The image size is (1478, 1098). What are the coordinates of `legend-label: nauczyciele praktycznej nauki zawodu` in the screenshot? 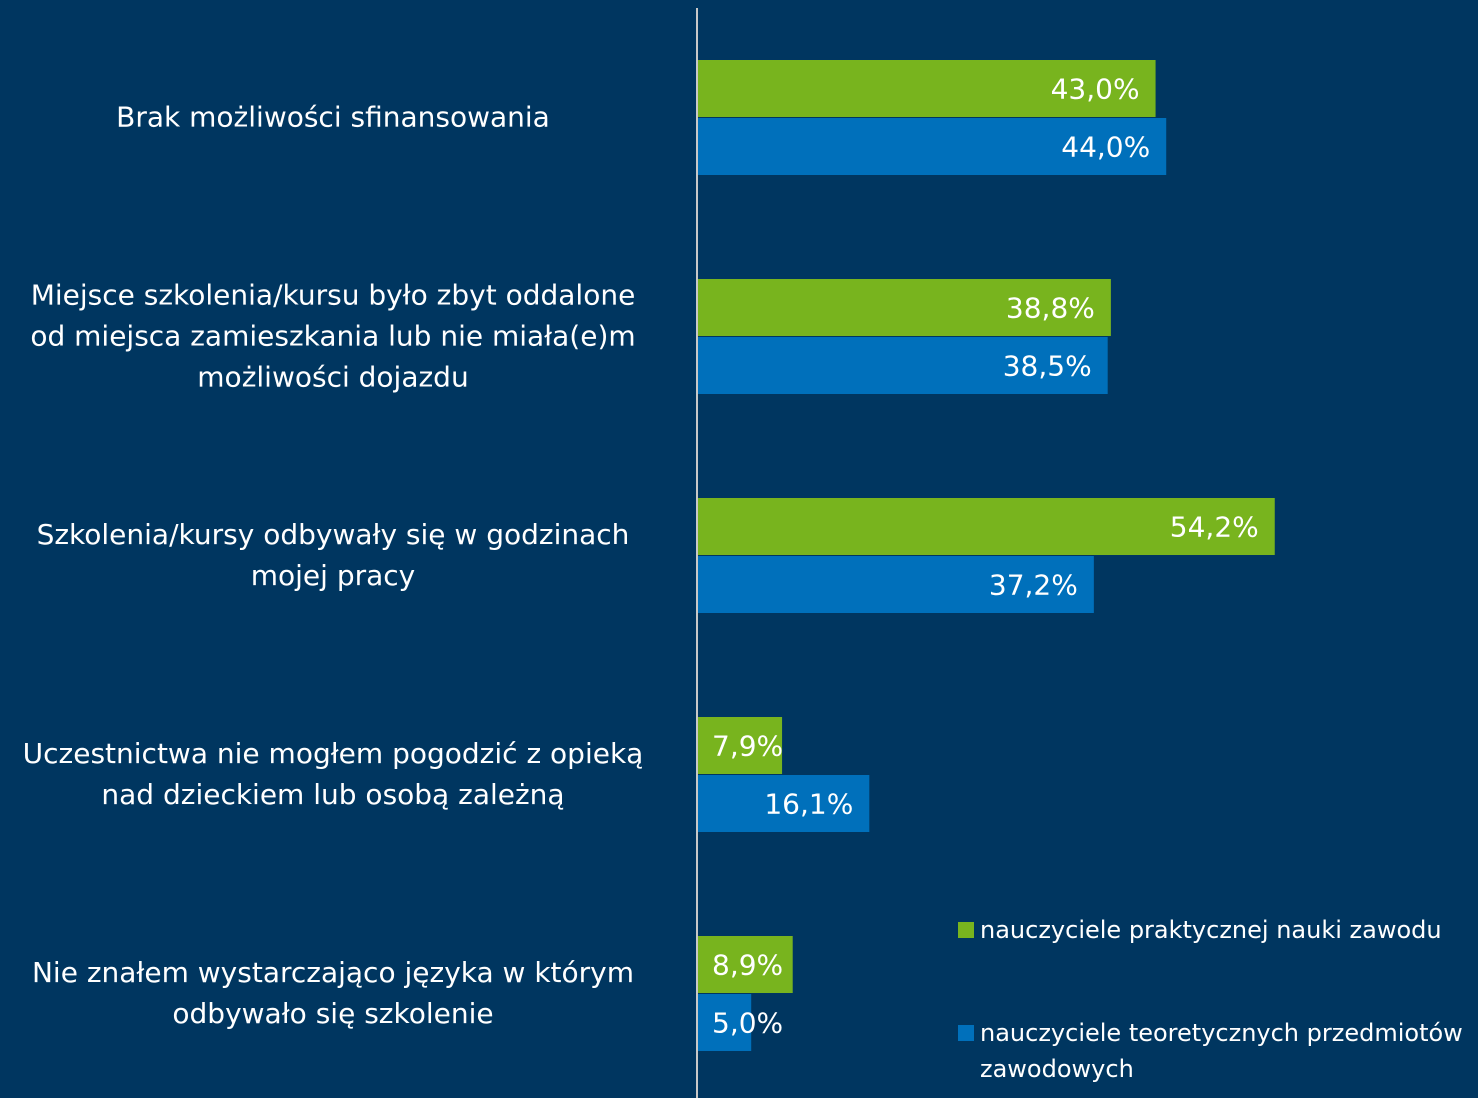 It's located at (1211, 930).